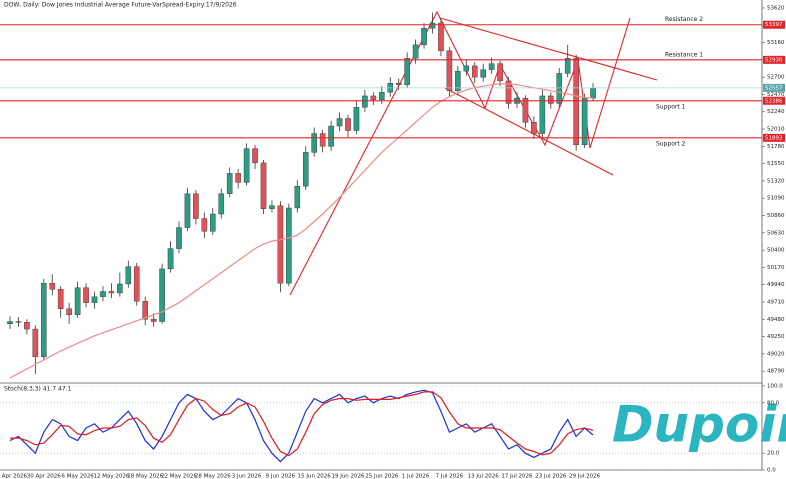 The width and height of the screenshot is (786, 479). What do you see at coordinates (38, 389) in the screenshot?
I see `indicator-title: Stoch(8,3,3) 41.7 47.1` at bounding box center [38, 389].